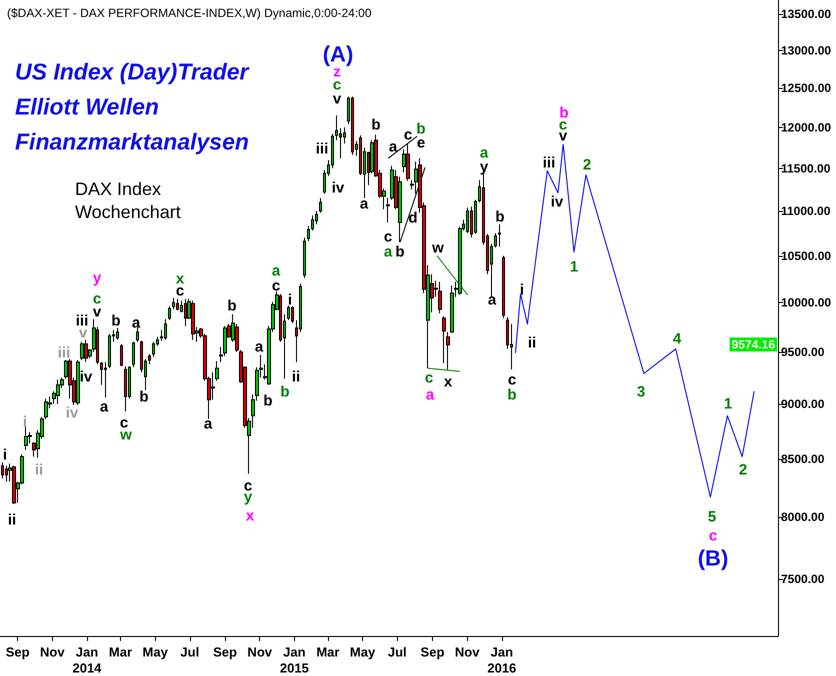  What do you see at coordinates (413, 218) in the screenshot?
I see `annotation: d` at bounding box center [413, 218].